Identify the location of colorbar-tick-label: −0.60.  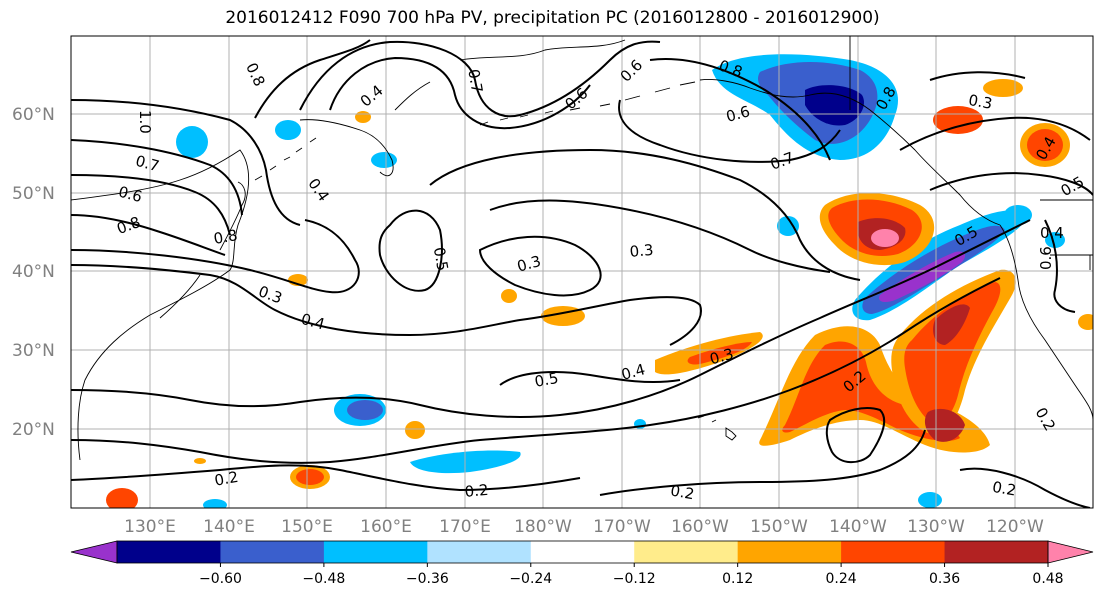
(220, 579).